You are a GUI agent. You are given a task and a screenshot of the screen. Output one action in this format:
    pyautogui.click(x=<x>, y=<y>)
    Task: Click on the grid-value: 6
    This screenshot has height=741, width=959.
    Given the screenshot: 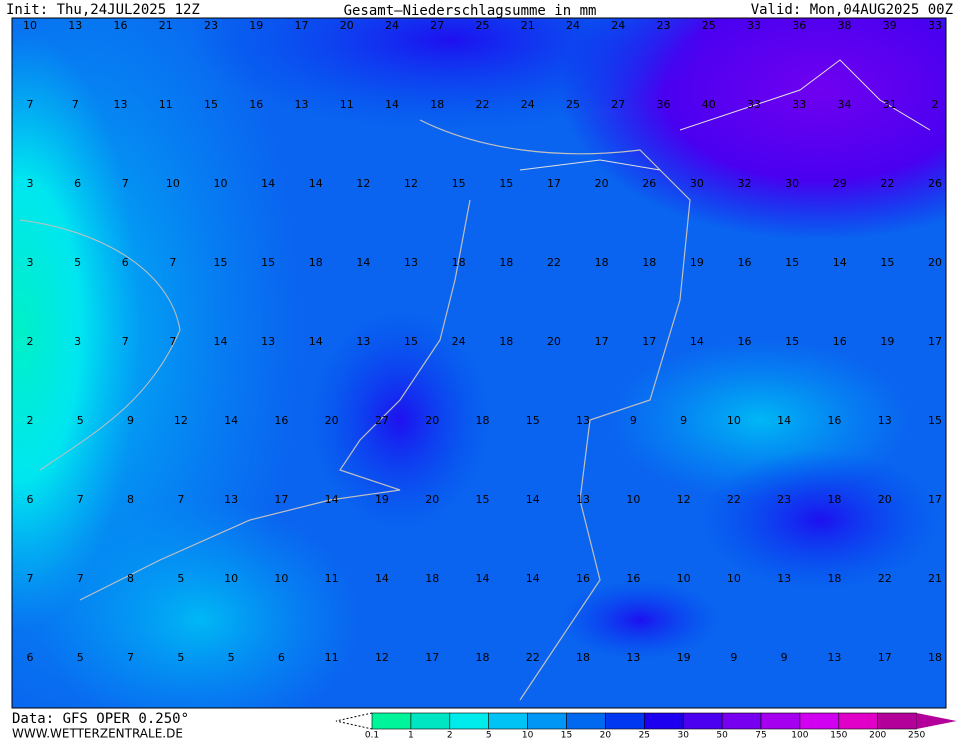 What is the action you would take?
    pyautogui.click(x=77, y=183)
    